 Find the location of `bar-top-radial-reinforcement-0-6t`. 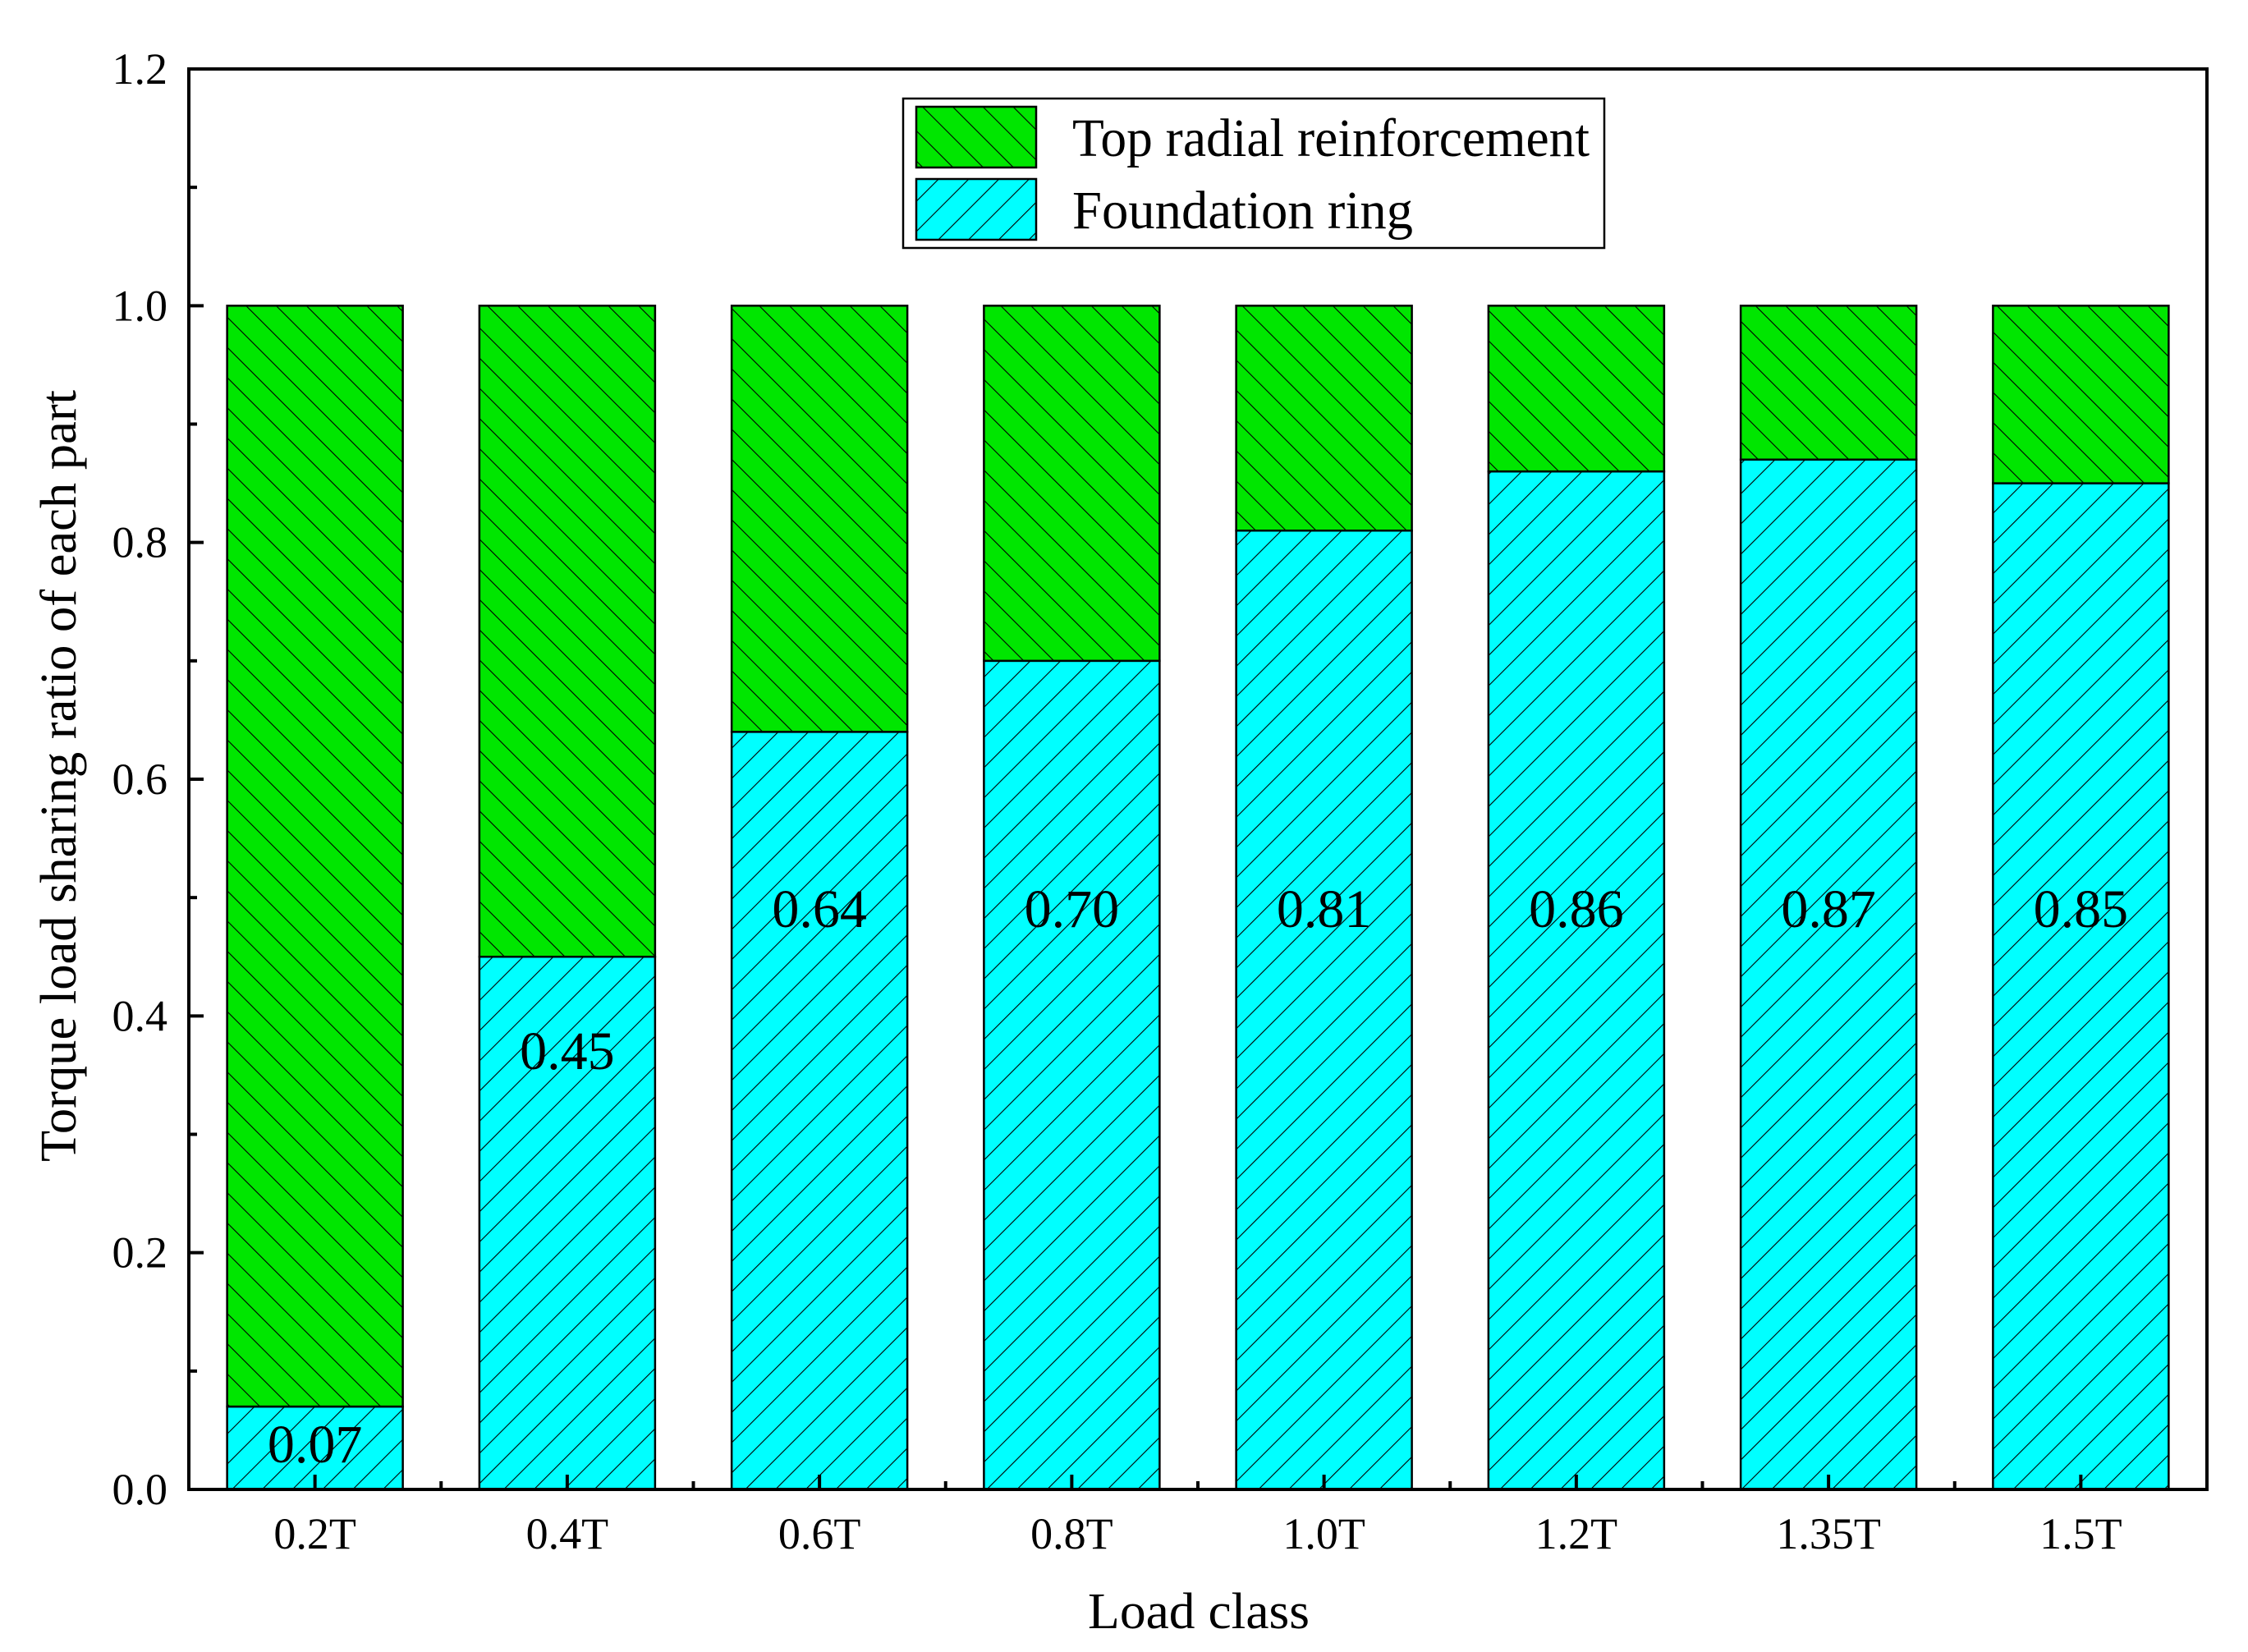

bar-top-radial-reinforcement-0-6t is located at coordinates (819, 519).